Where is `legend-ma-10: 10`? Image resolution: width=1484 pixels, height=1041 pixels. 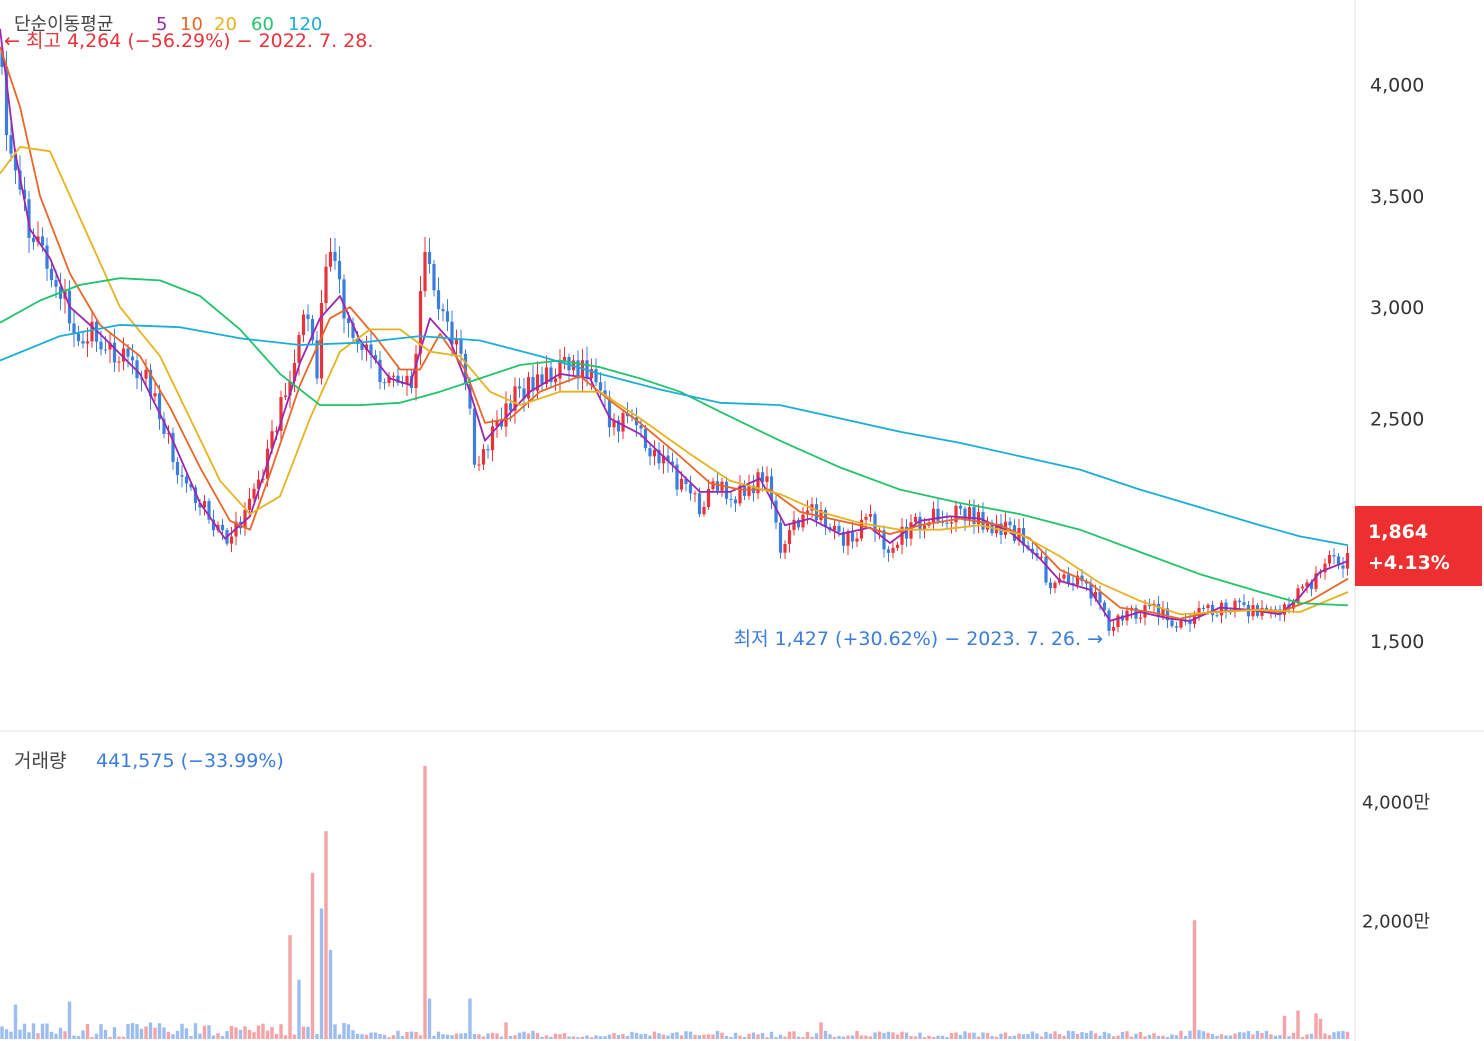
legend-ma-10: 10 is located at coordinates (191, 24).